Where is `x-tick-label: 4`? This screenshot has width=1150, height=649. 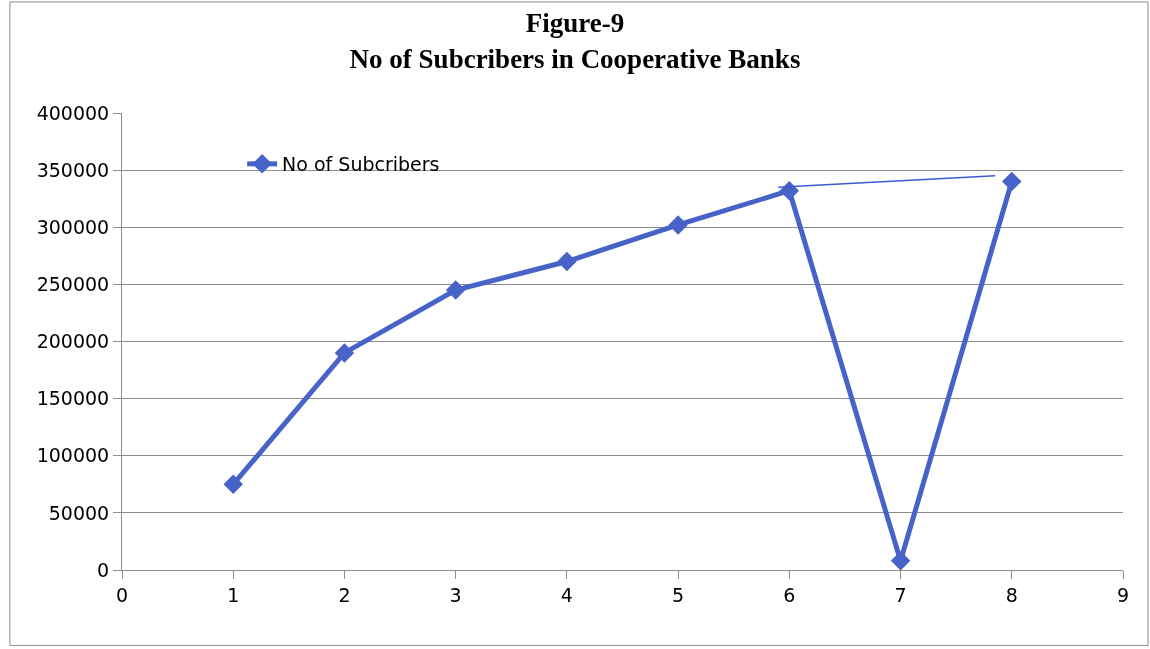
x-tick-label: 4 is located at coordinates (566, 594).